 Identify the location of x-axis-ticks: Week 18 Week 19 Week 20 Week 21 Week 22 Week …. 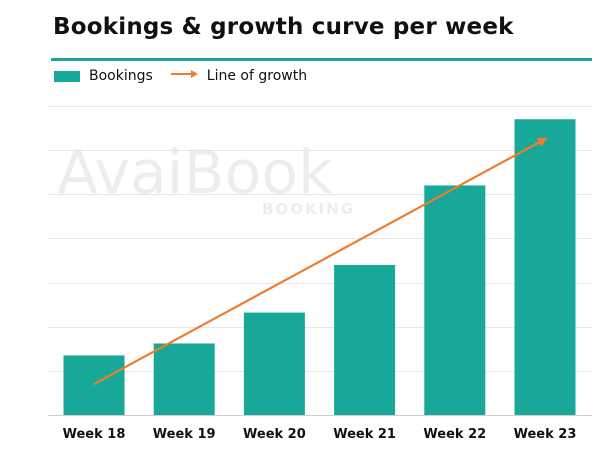
(320, 434).